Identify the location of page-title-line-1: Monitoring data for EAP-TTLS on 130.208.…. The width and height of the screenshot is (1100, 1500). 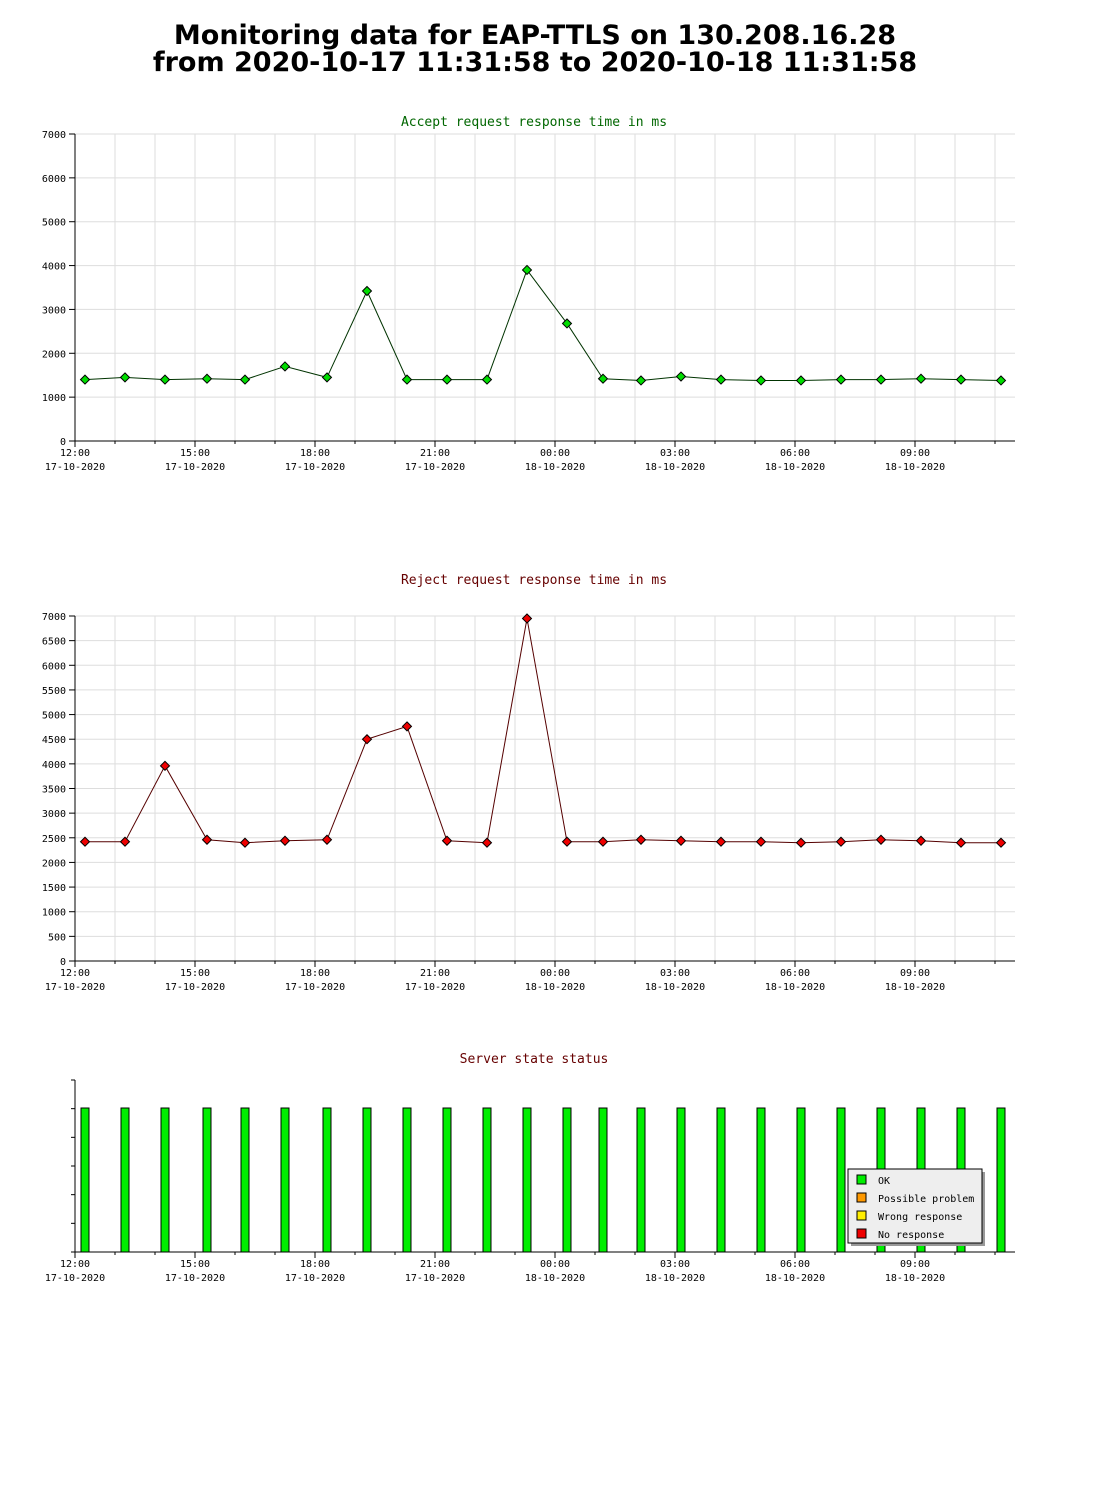
(535, 35).